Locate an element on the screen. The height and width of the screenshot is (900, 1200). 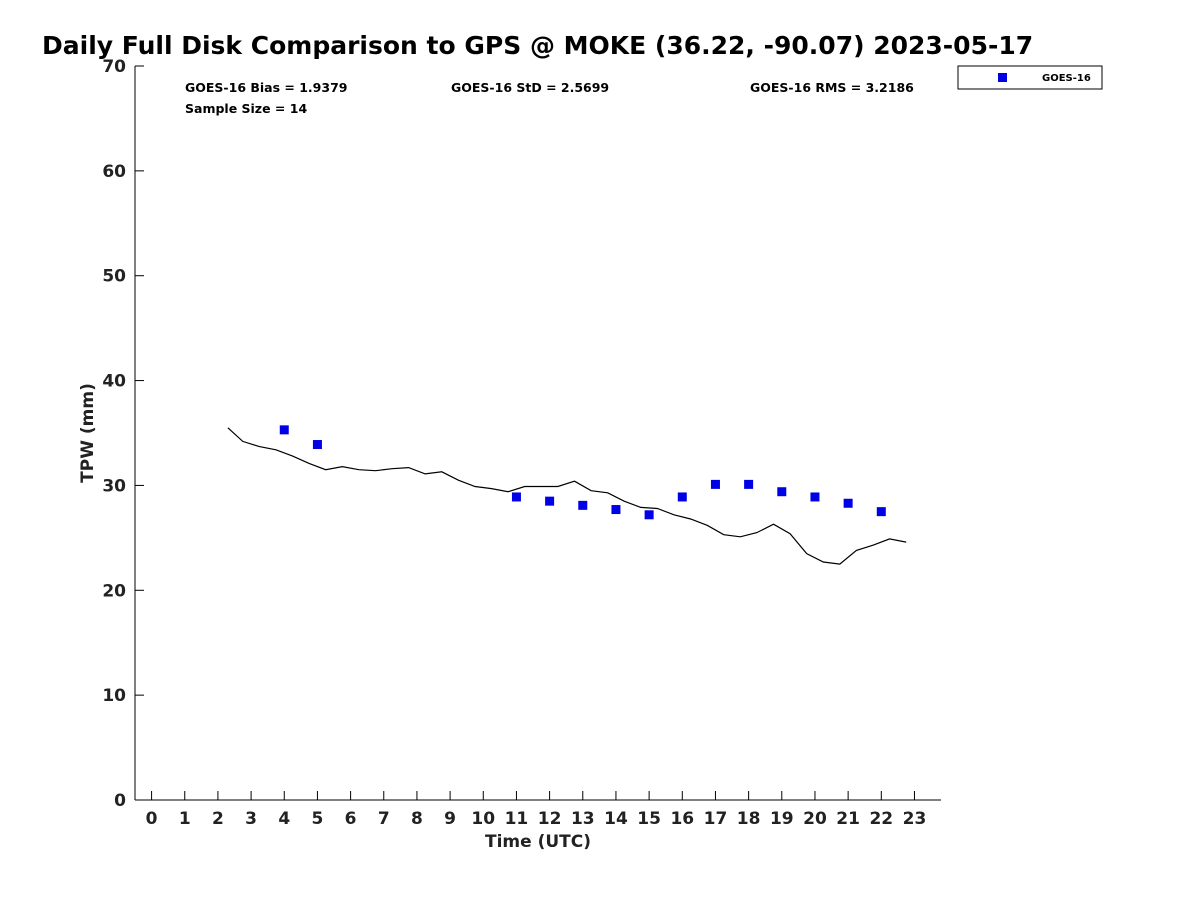
y-tick-label: 20 is located at coordinates (114, 591).